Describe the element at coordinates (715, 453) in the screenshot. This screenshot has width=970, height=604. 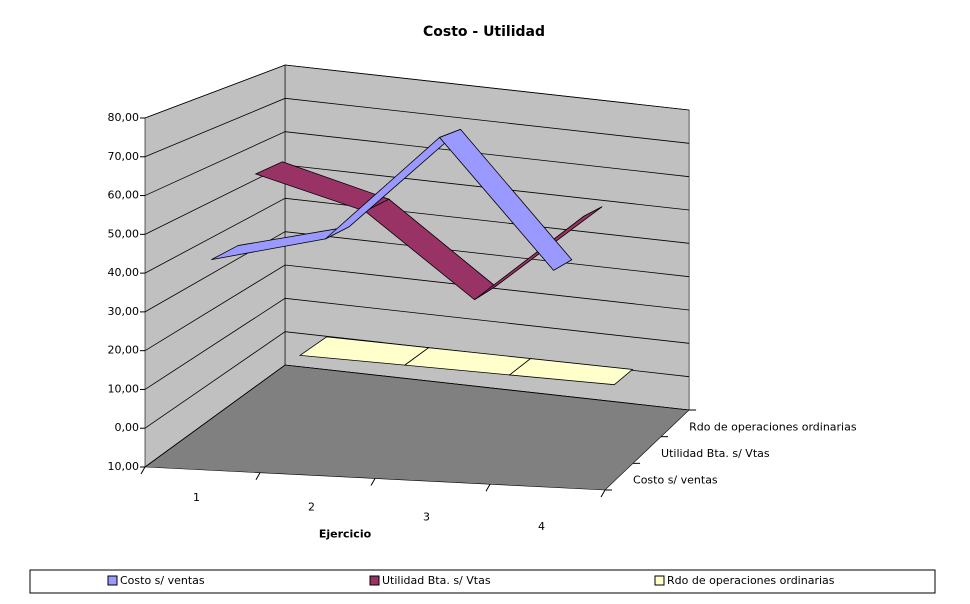
I see `series-axis-label: Utilidad Bta. s/ Vtas` at that location.